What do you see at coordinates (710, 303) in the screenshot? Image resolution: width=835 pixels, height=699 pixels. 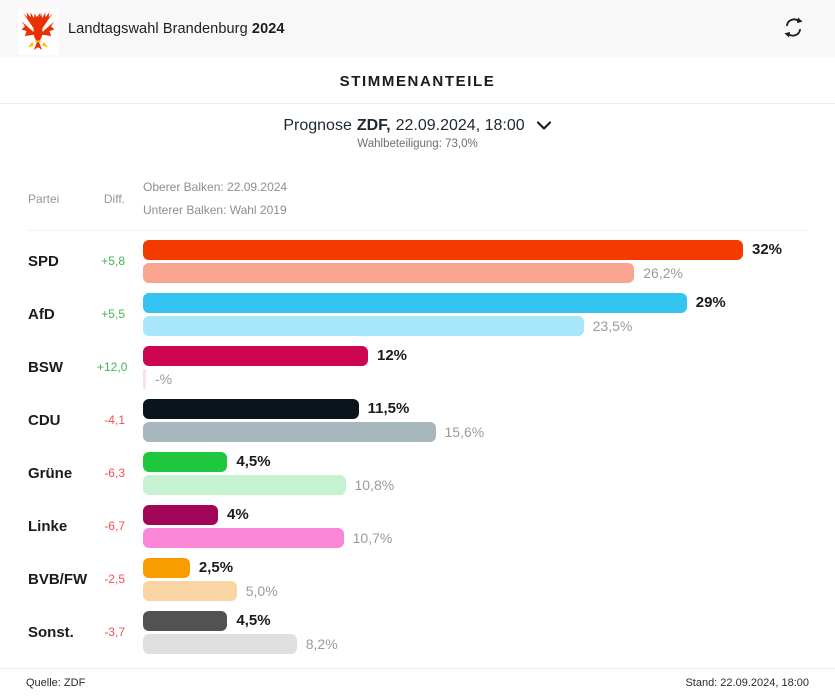 I see `current-value-label: 29%` at bounding box center [710, 303].